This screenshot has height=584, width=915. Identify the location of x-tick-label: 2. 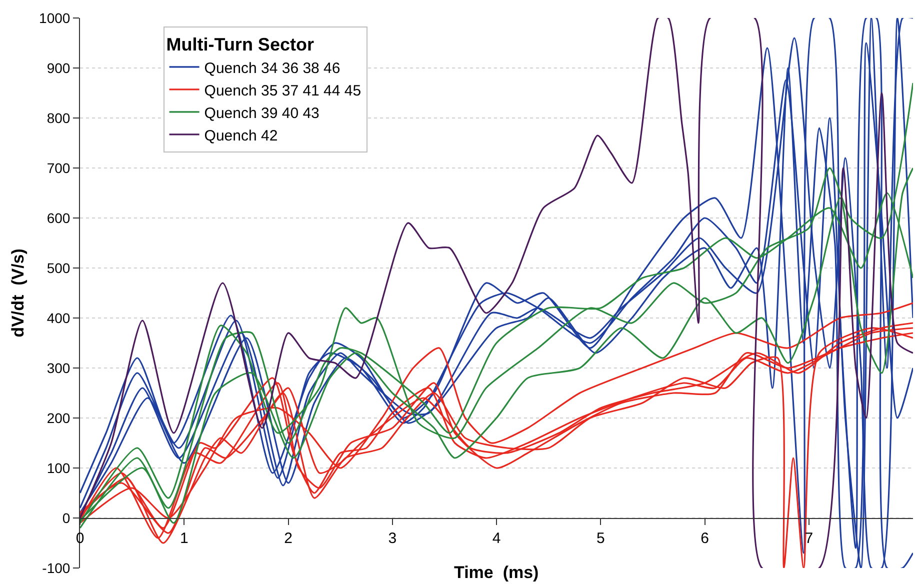
(288, 538).